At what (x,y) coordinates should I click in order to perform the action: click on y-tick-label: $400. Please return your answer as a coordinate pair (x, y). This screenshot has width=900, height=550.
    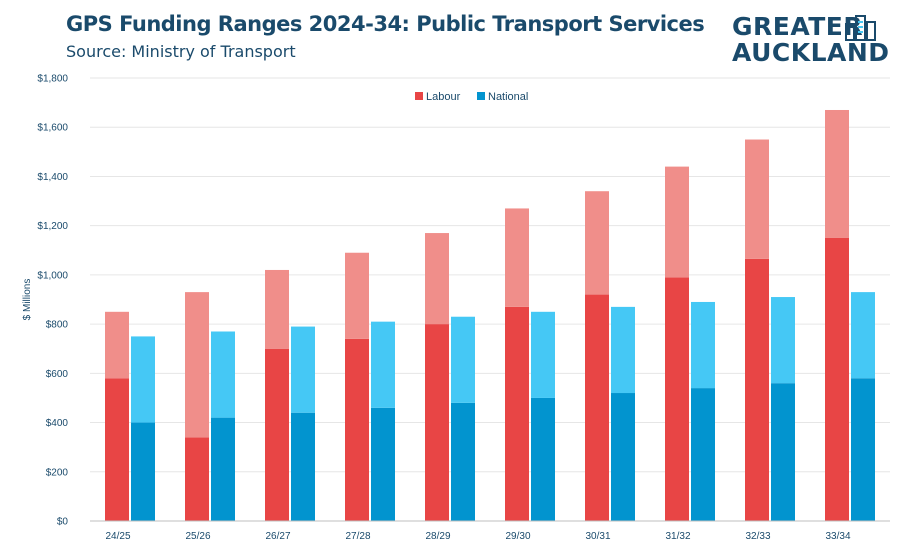
    Looking at the image, I should click on (57, 423).